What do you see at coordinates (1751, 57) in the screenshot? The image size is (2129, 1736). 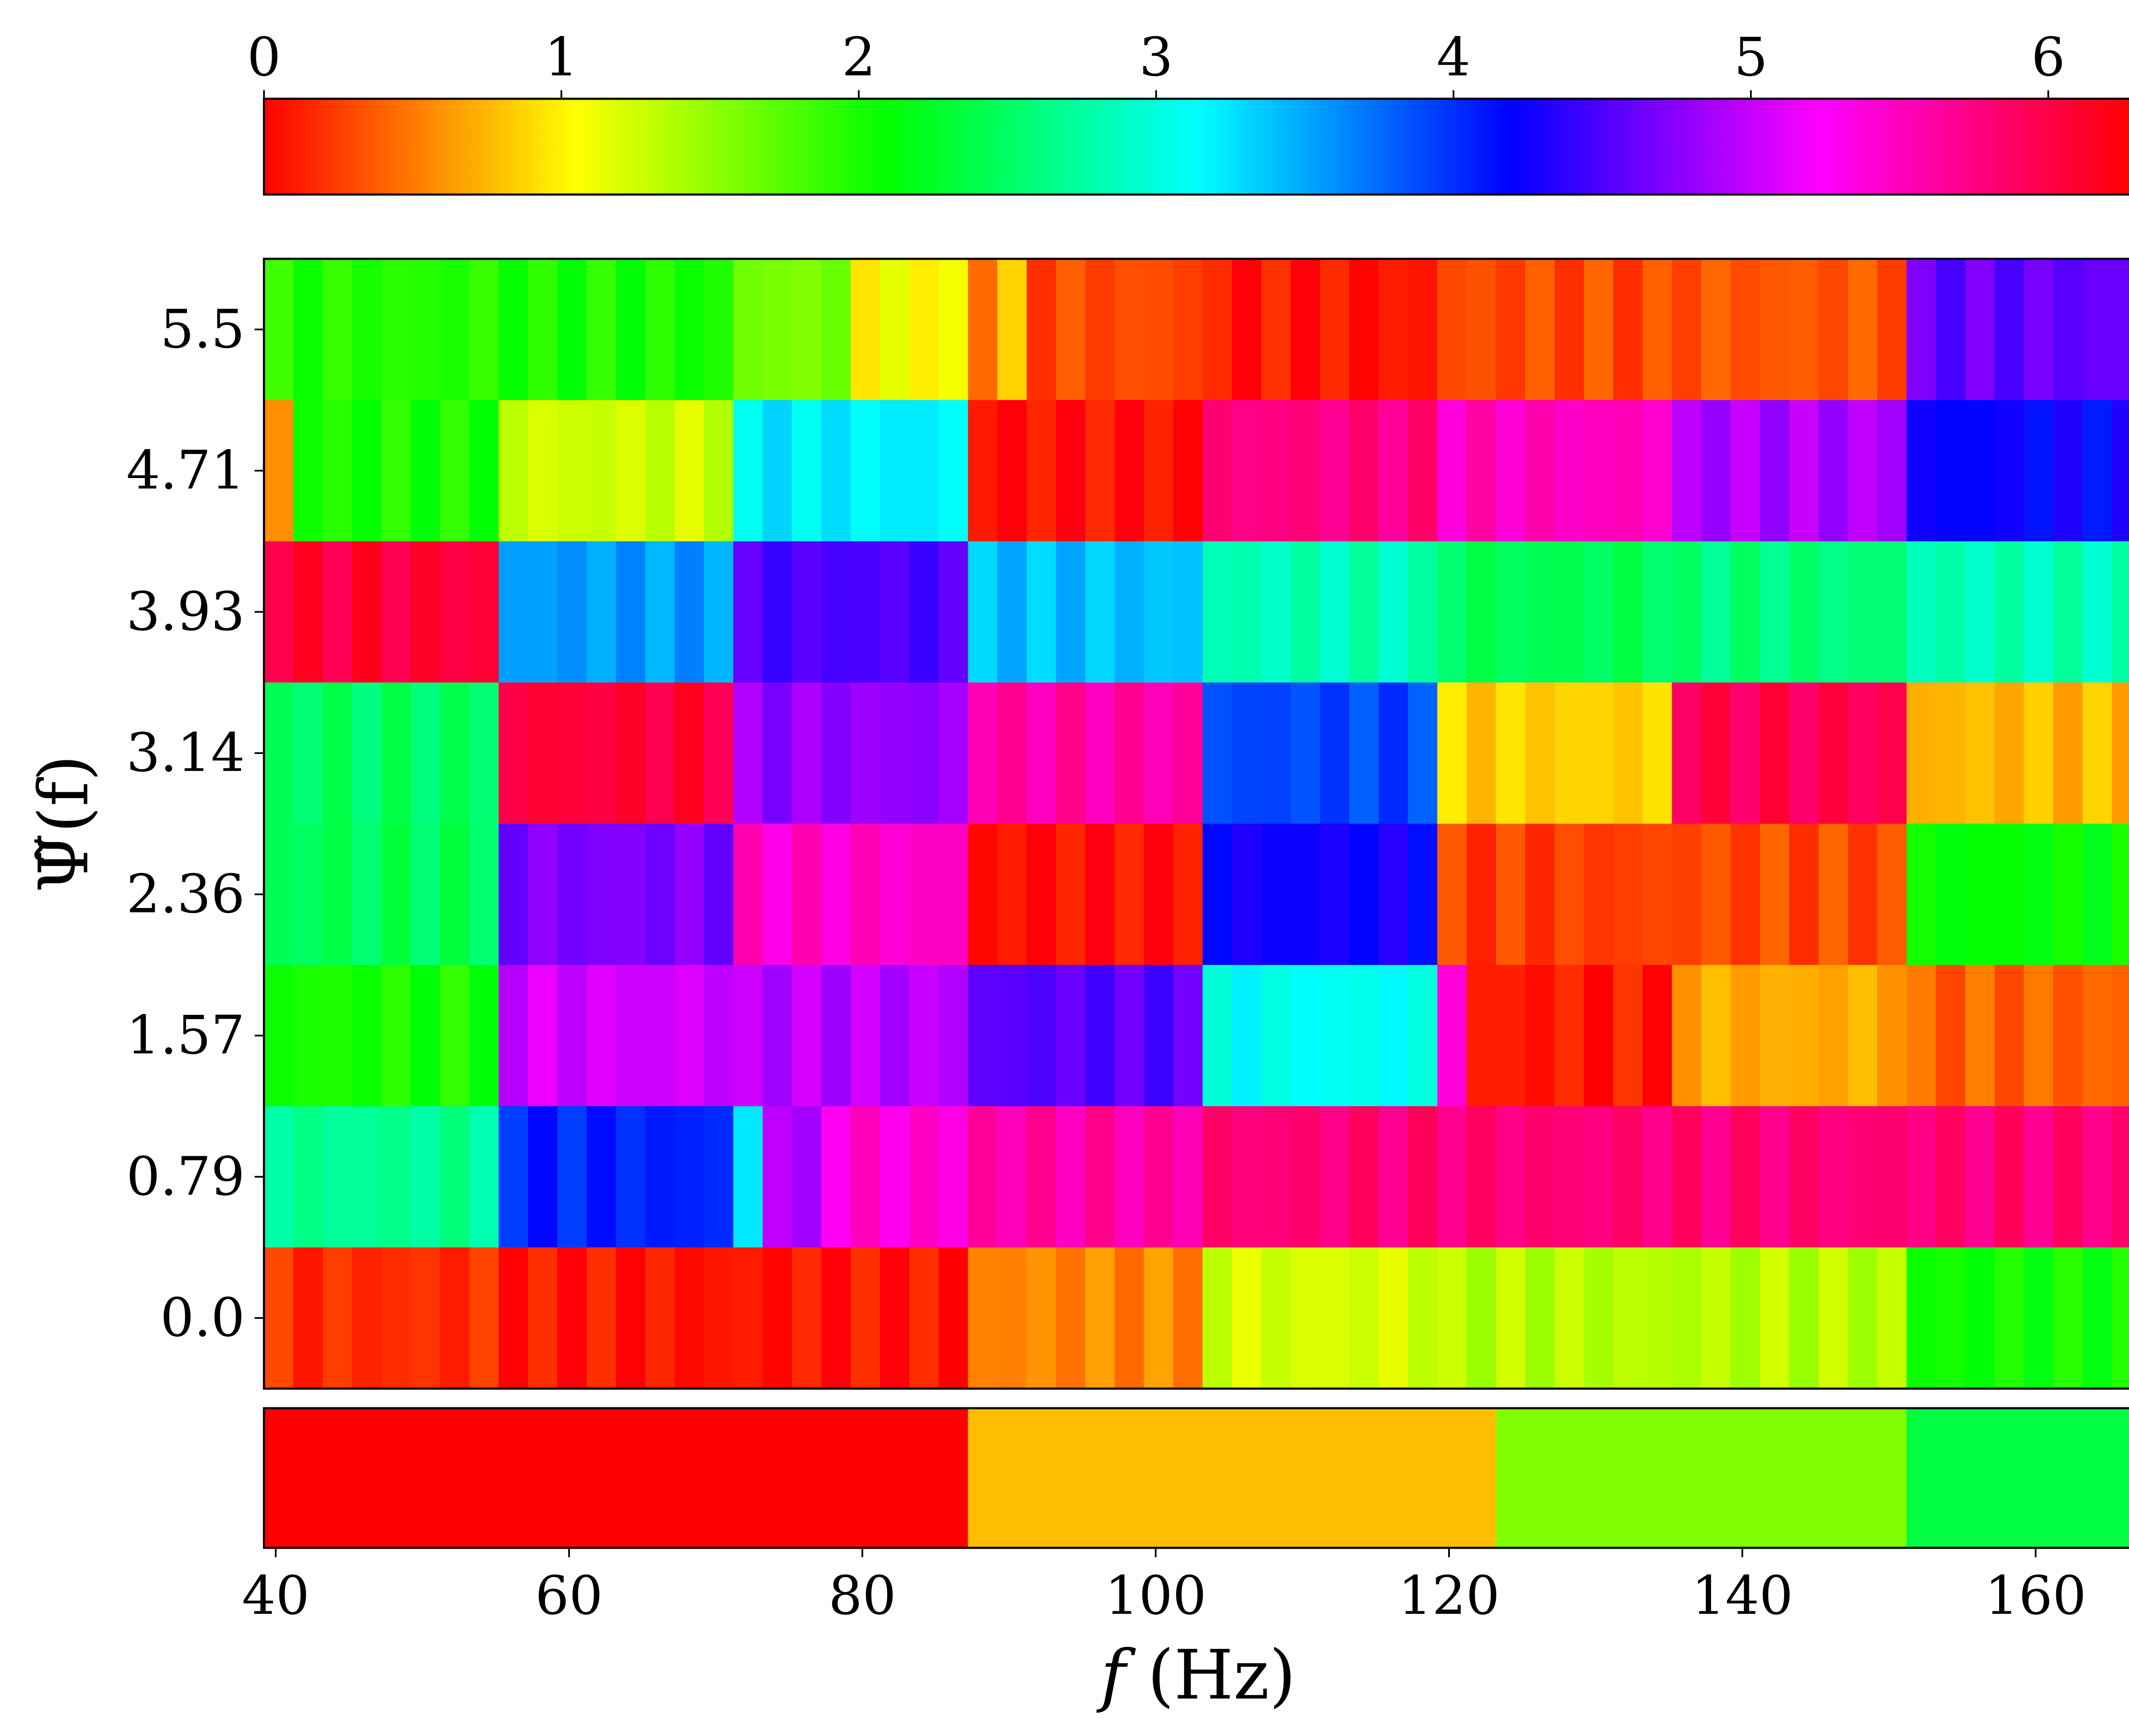 I see `colorbar-tick-label: 5` at bounding box center [1751, 57].